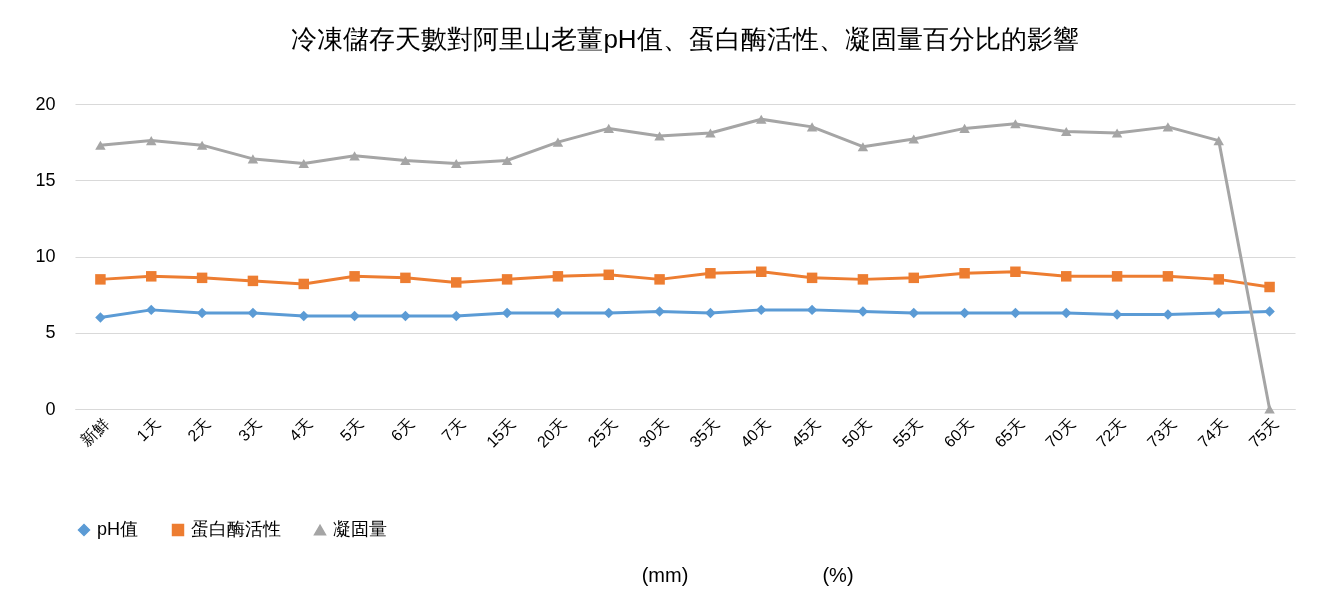 The image size is (1320, 589). What do you see at coordinates (805, 432) in the screenshot?
I see `x-tick-label: 45天` at bounding box center [805, 432].